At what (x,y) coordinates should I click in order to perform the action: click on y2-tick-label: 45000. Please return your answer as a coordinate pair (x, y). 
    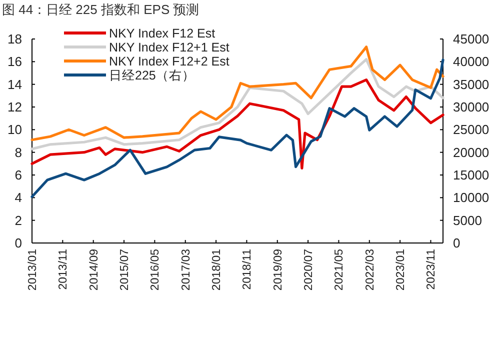
    Looking at the image, I should click on (471, 39).